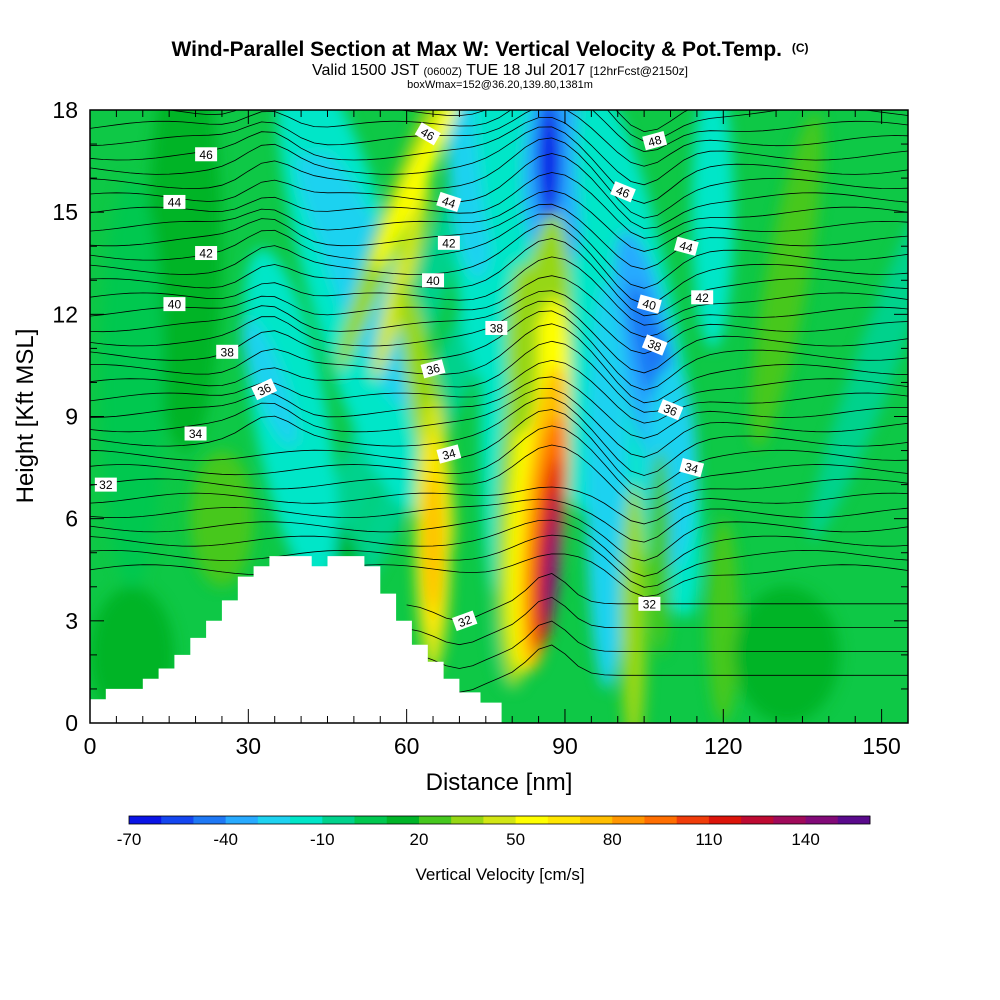 Image resolution: width=1000 pixels, height=1000 pixels. Describe the element at coordinates (65, 314) in the screenshot. I see `y-tick-label: 12` at that location.